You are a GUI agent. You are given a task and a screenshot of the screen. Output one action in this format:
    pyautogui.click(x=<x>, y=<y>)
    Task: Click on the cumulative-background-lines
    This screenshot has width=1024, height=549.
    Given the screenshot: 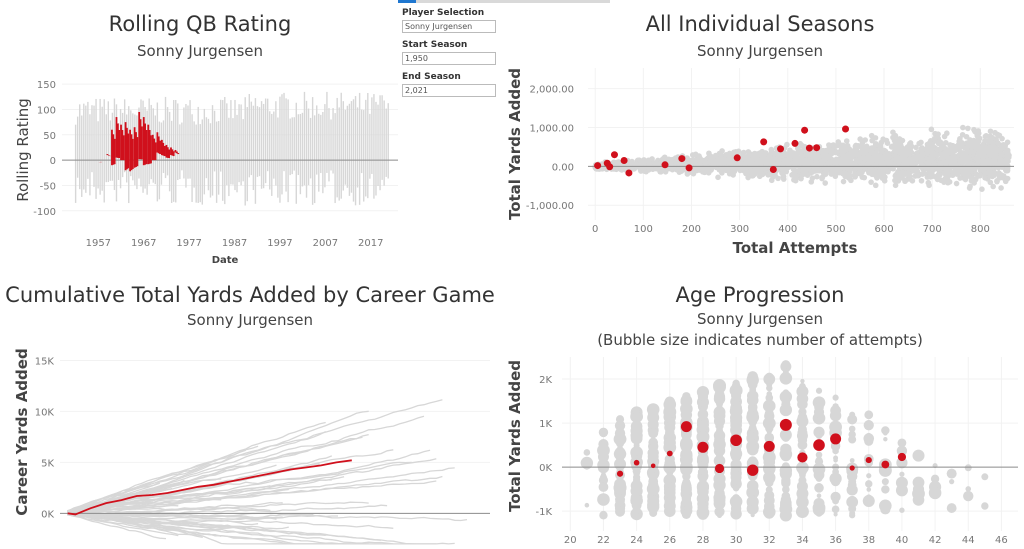 What is the action you would take?
    pyautogui.click(x=267, y=472)
    